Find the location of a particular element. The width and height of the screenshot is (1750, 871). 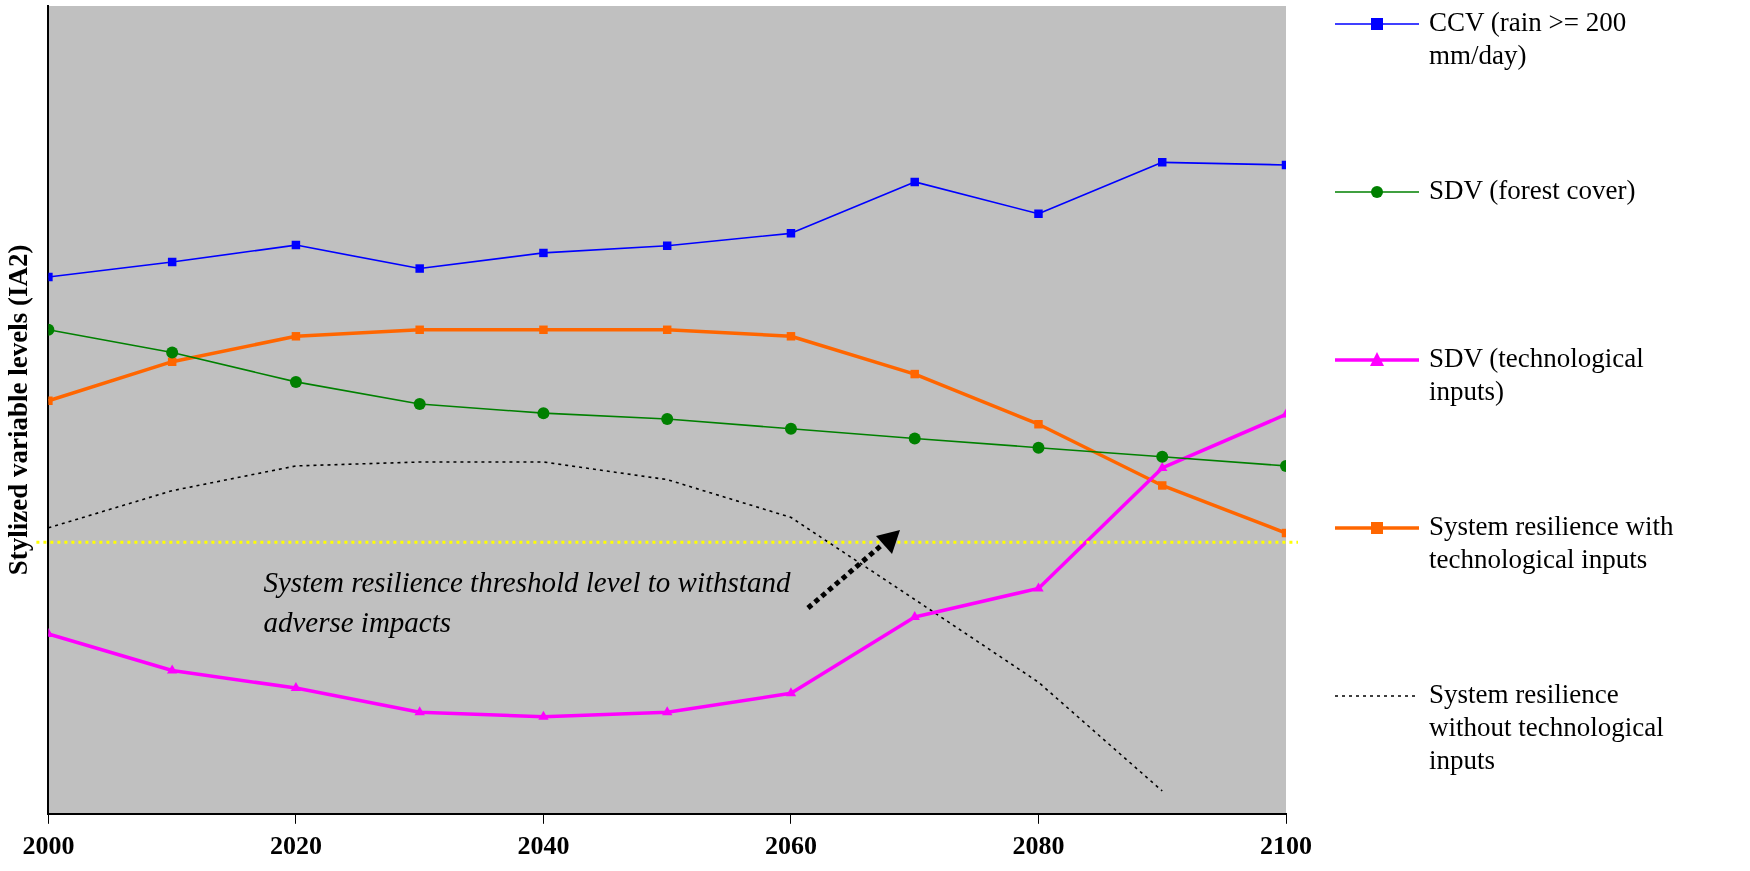

x-tick-label: 2000 is located at coordinates (48, 846).